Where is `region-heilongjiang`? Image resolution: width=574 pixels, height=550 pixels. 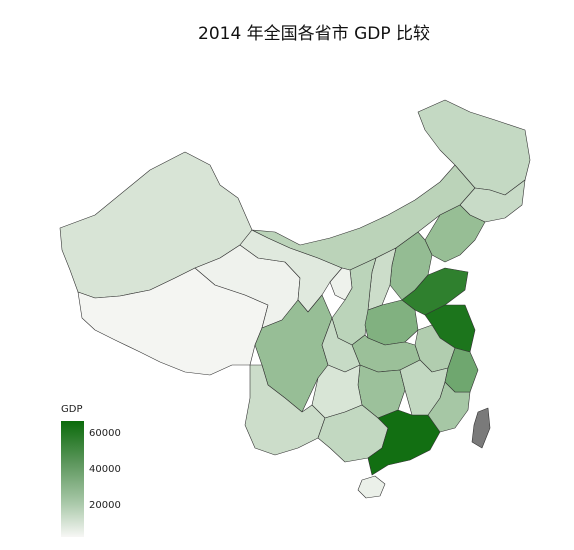 region-heilongjiang is located at coordinates (474, 147).